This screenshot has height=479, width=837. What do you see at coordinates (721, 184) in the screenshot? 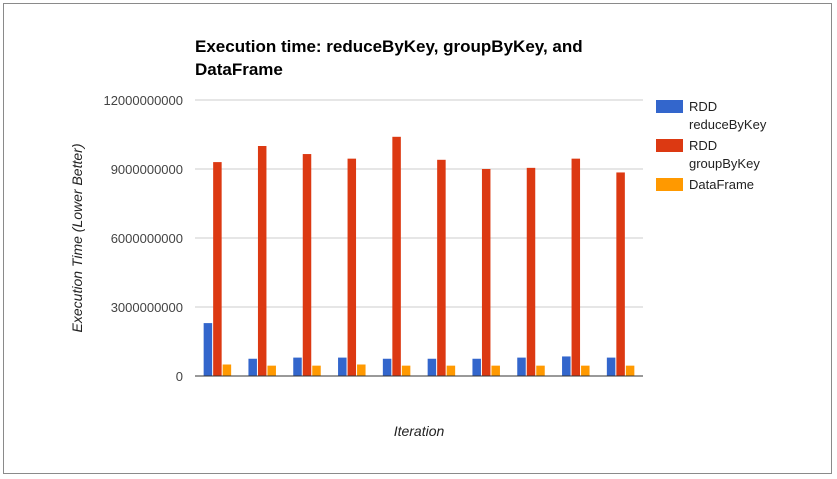
I see `legend-label: DataFrame` at bounding box center [721, 184].